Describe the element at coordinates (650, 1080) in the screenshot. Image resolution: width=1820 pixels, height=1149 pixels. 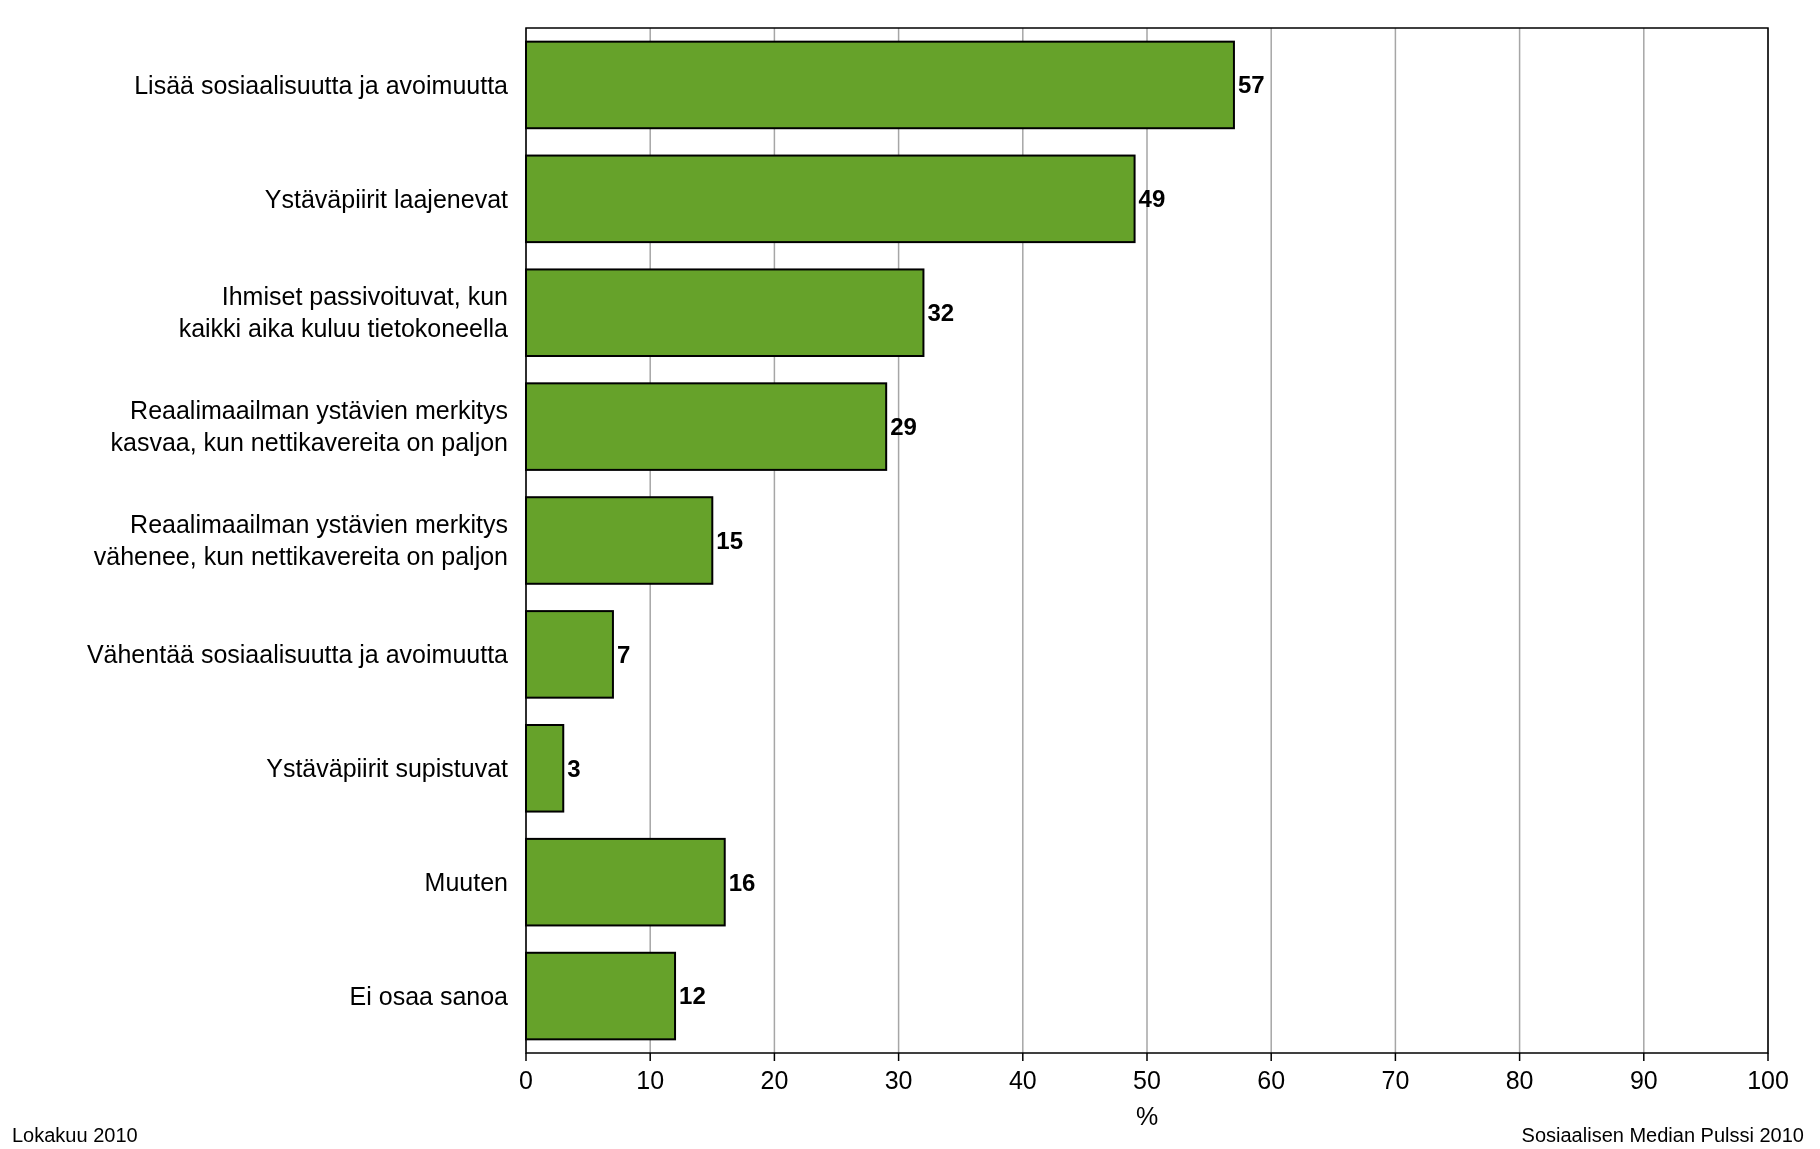
I see `x-tick-label: 10` at that location.